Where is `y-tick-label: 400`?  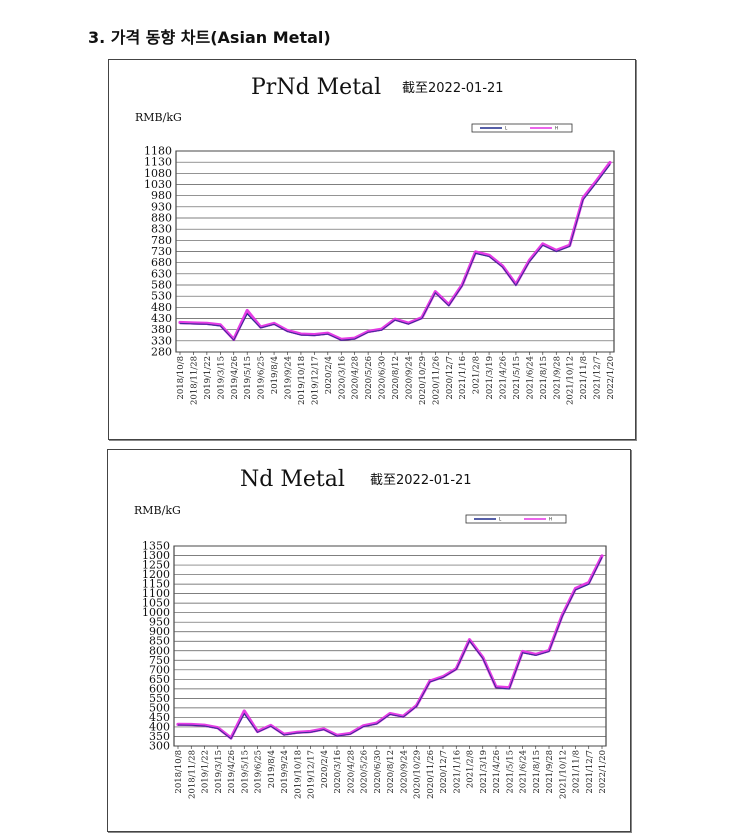
y-tick-label: 400 is located at coordinates (159, 726).